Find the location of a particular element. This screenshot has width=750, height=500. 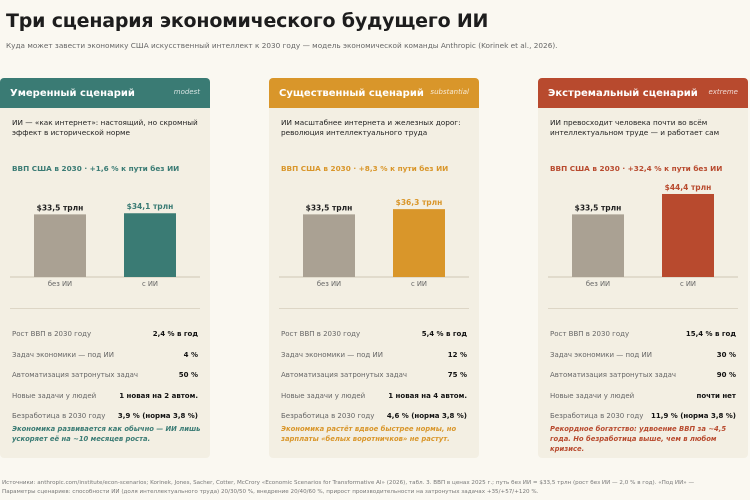

stat-value: почти нет is located at coordinates (716, 395).